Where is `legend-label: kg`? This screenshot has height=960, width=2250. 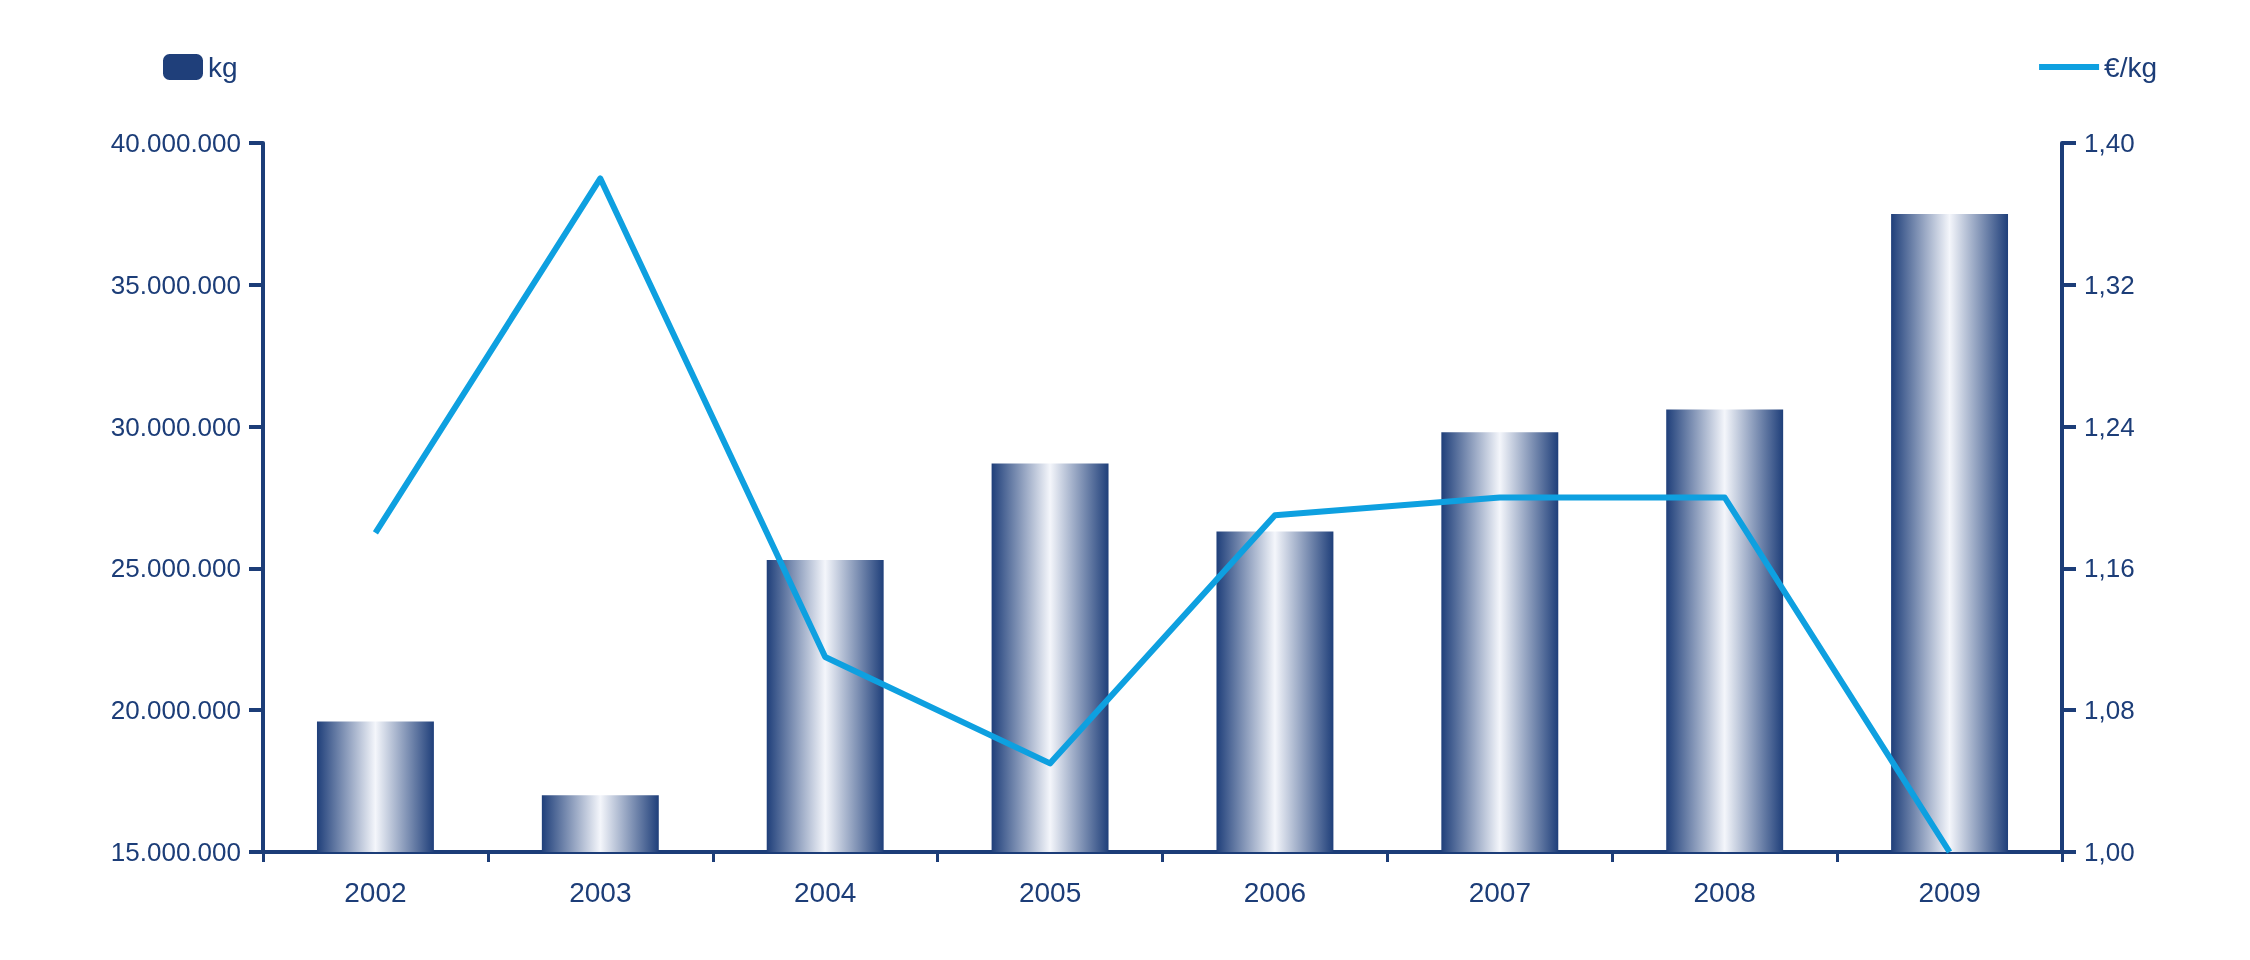 legend-label: kg is located at coordinates (223, 67).